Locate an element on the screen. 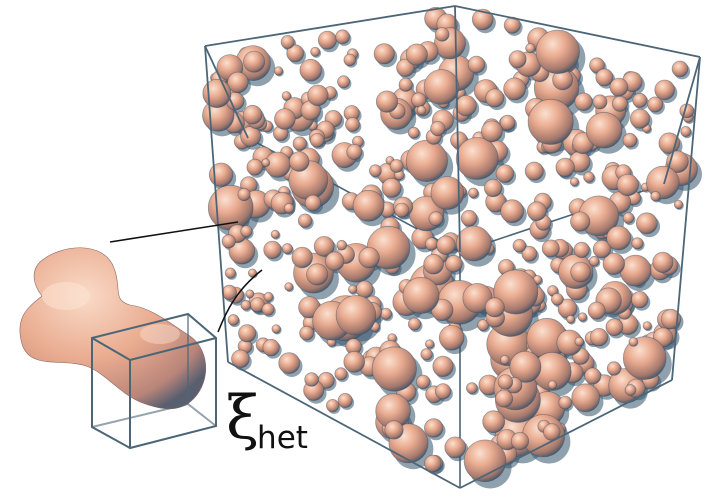 This screenshot has height=500, width=709. xi-subscript: het is located at coordinates (282, 438).